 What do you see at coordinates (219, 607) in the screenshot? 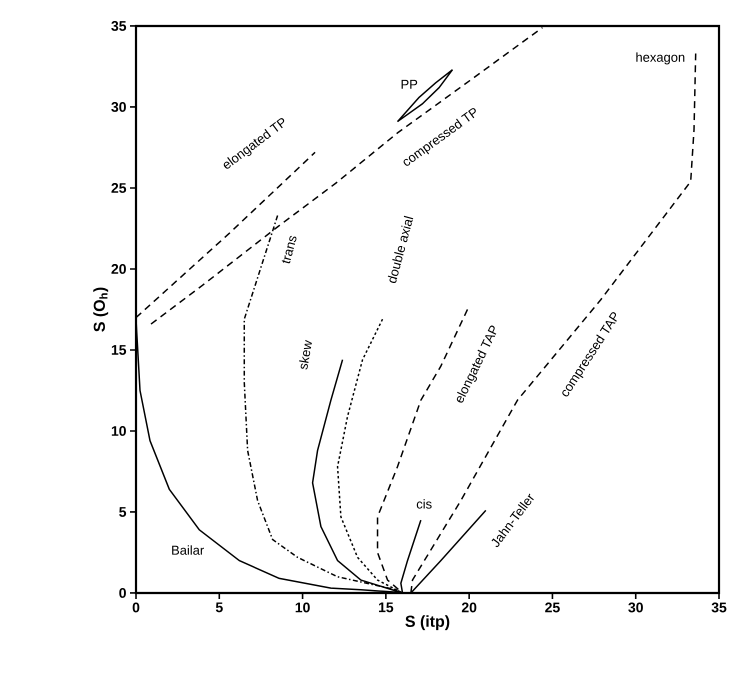
I see `x-tick-label: 5` at bounding box center [219, 607].